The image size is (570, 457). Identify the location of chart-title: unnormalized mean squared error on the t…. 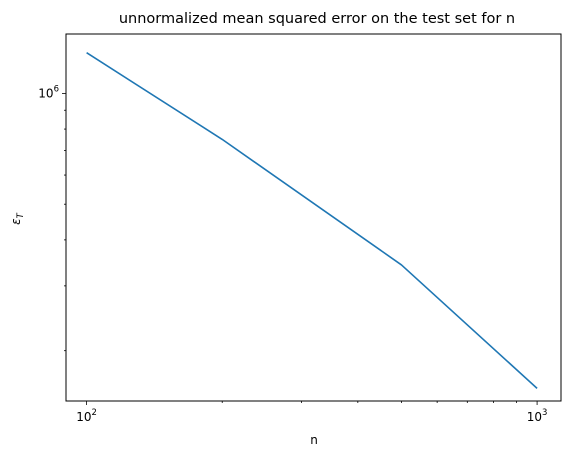
(317, 19).